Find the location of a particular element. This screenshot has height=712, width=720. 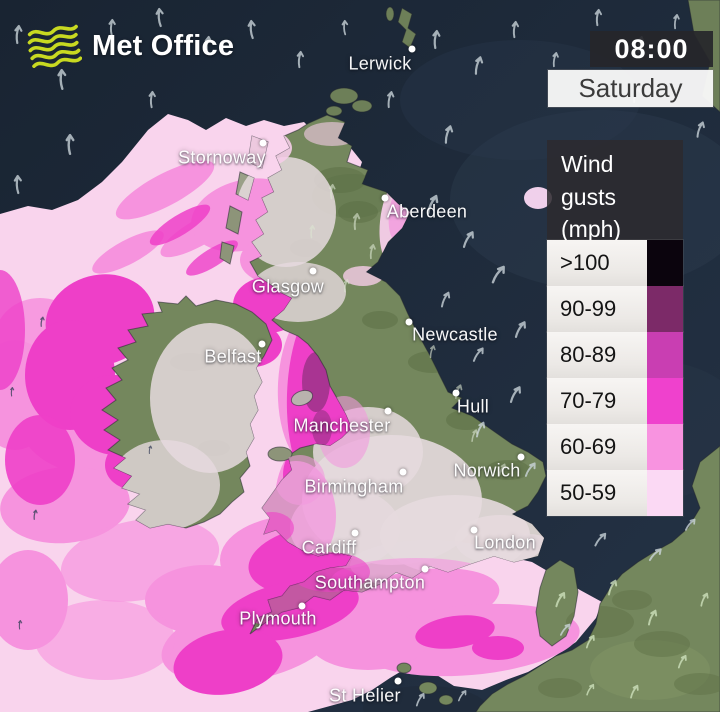

legend-row-60-69: 60-69 is located at coordinates (615, 447).